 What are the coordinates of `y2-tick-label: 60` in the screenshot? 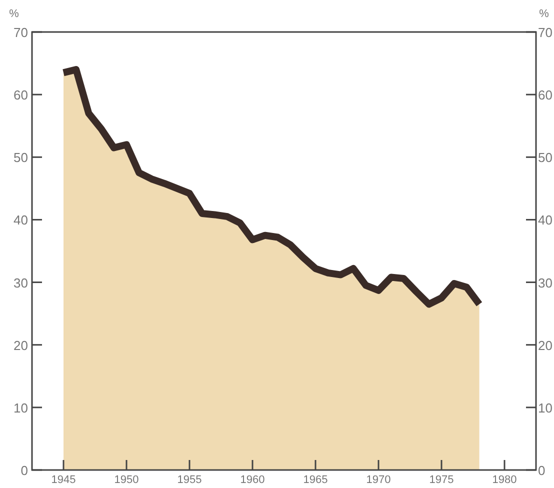 It's located at (545, 95).